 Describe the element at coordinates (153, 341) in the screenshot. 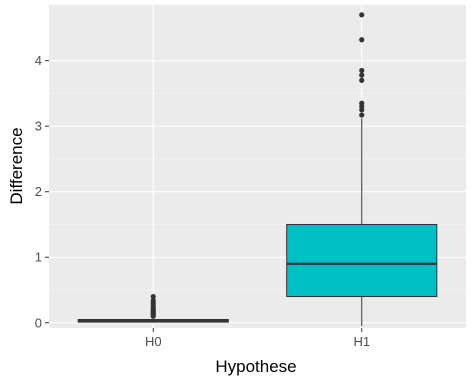

I see `x-tick-label: H0` at that location.